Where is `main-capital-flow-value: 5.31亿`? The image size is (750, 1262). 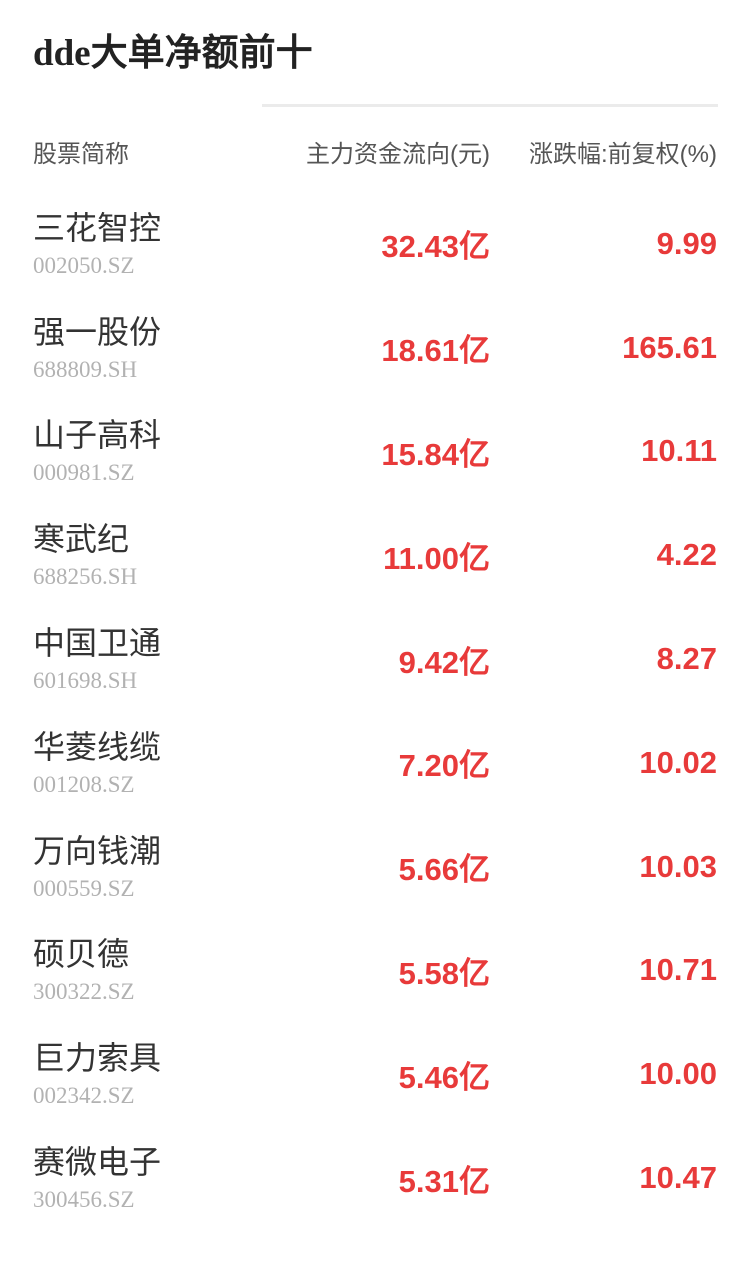 main-capital-flow-value: 5.31亿 is located at coordinates (444, 1181).